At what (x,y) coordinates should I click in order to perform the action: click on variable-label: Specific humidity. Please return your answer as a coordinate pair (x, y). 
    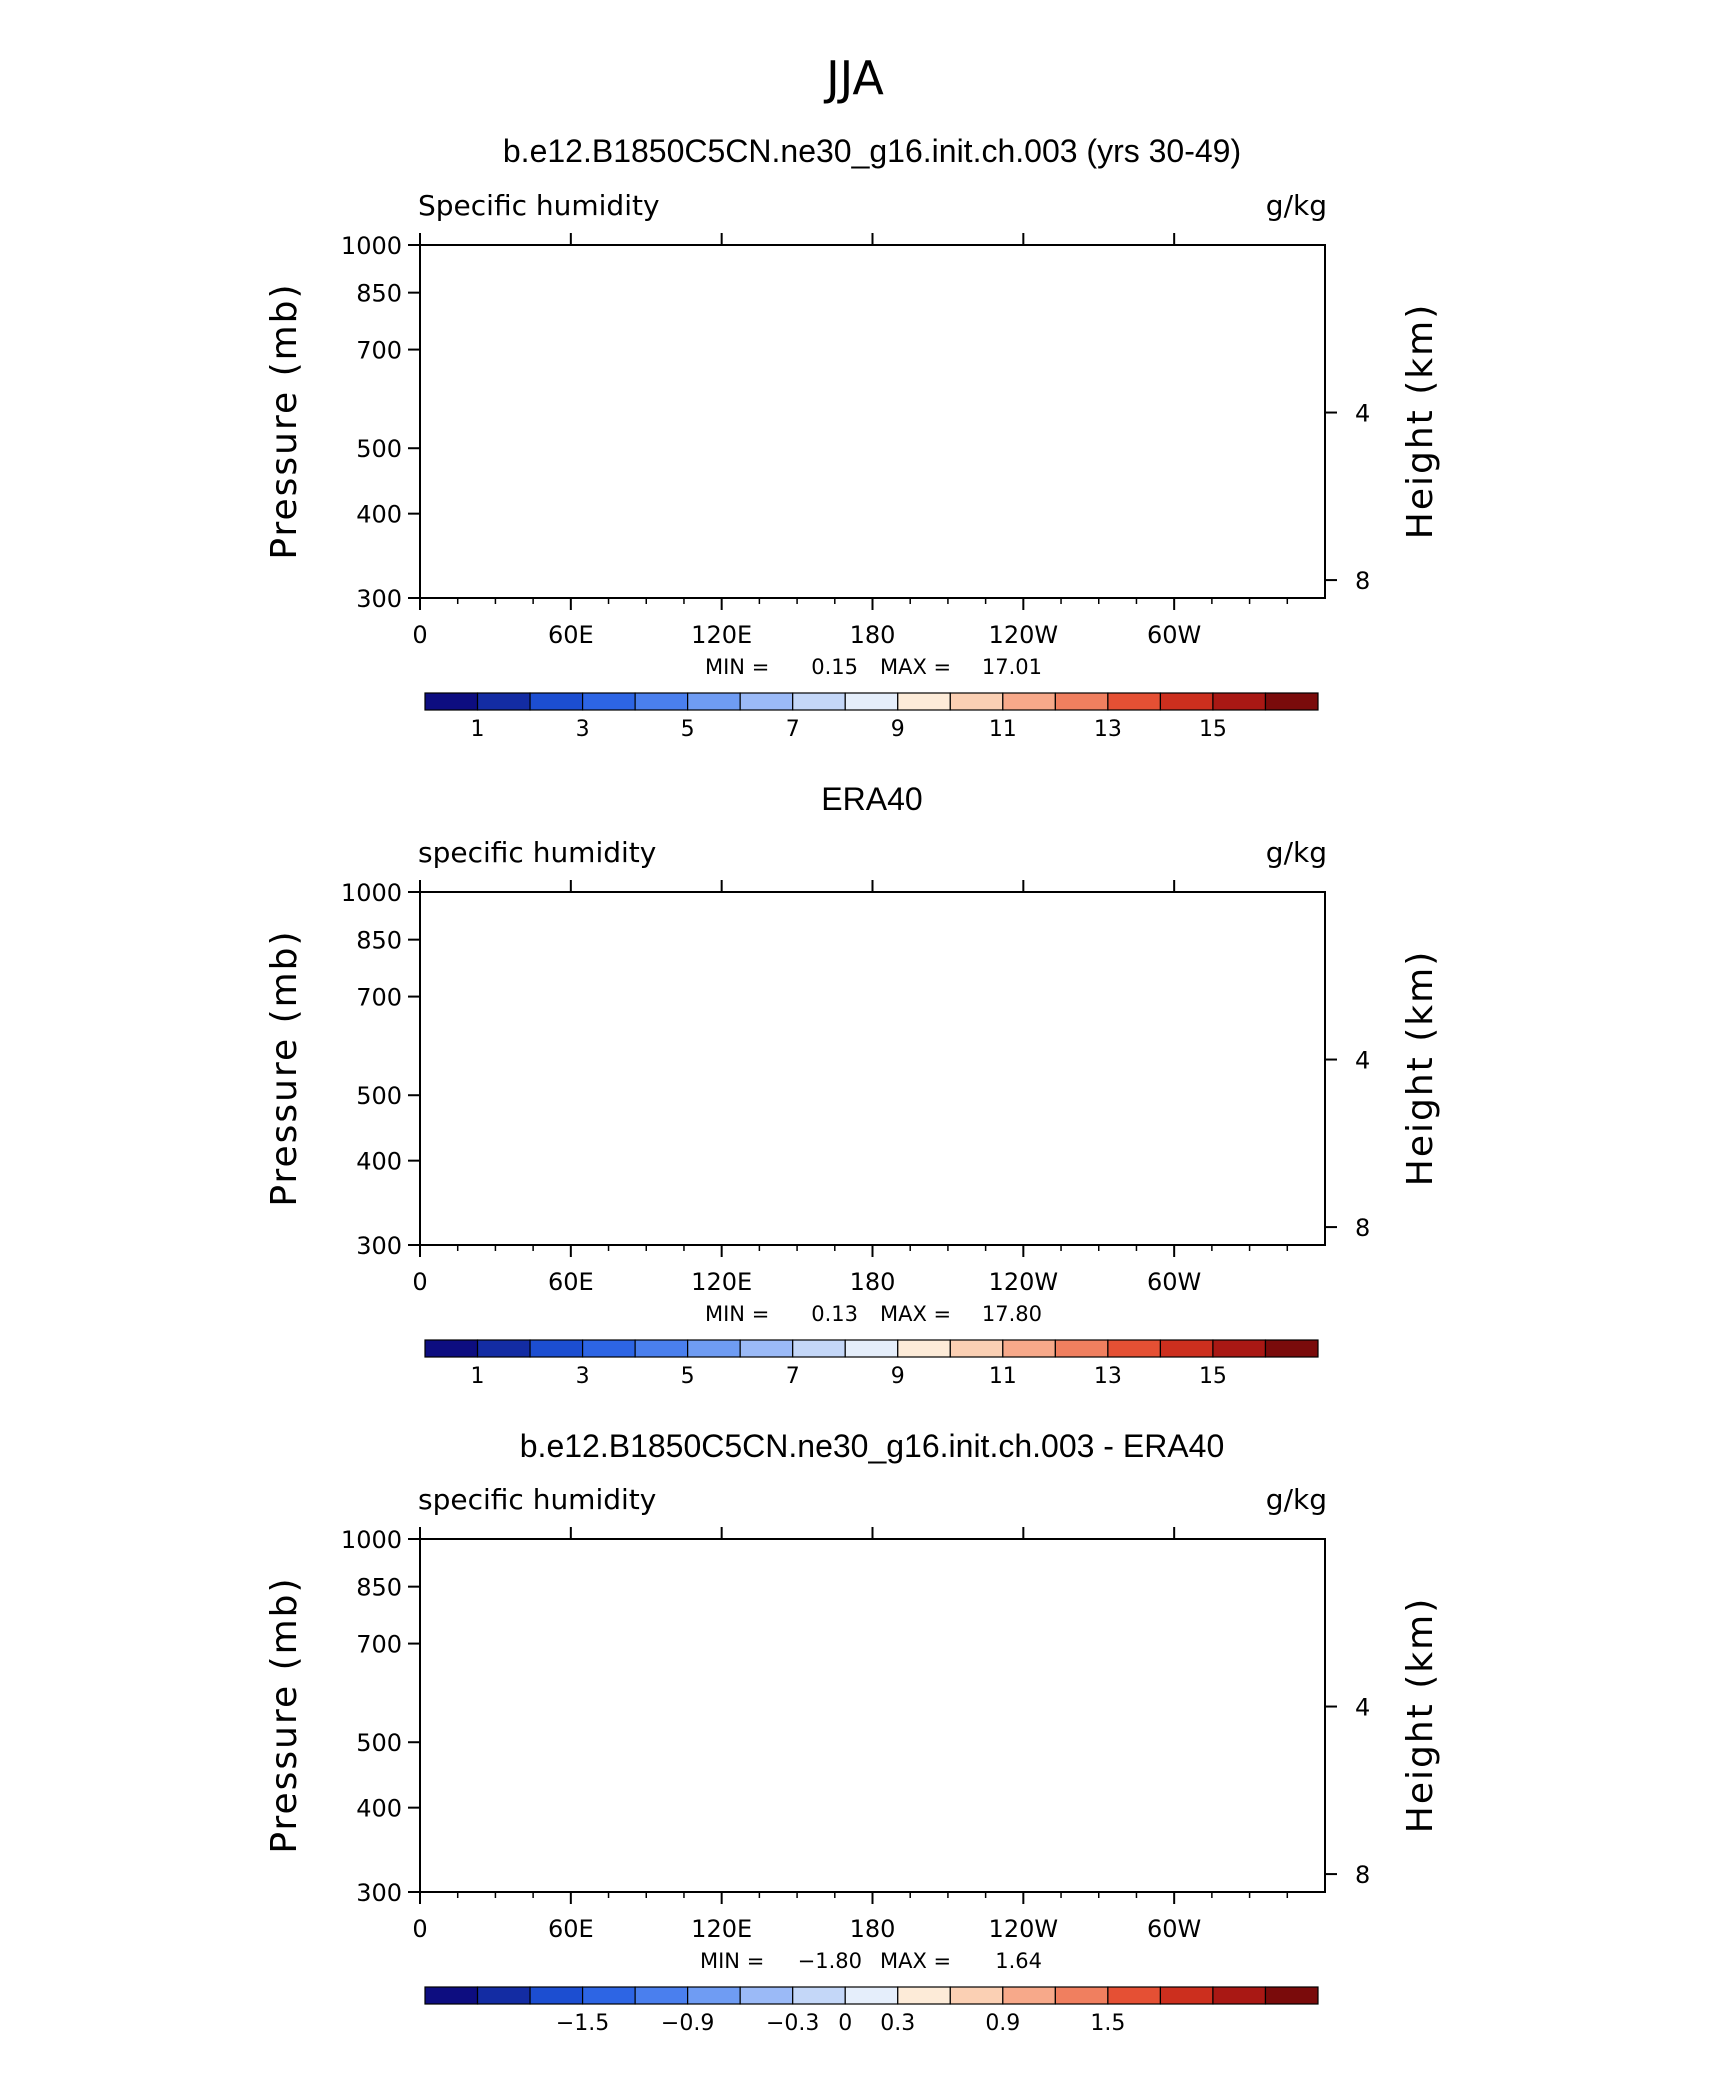
    Looking at the image, I should click on (539, 205).